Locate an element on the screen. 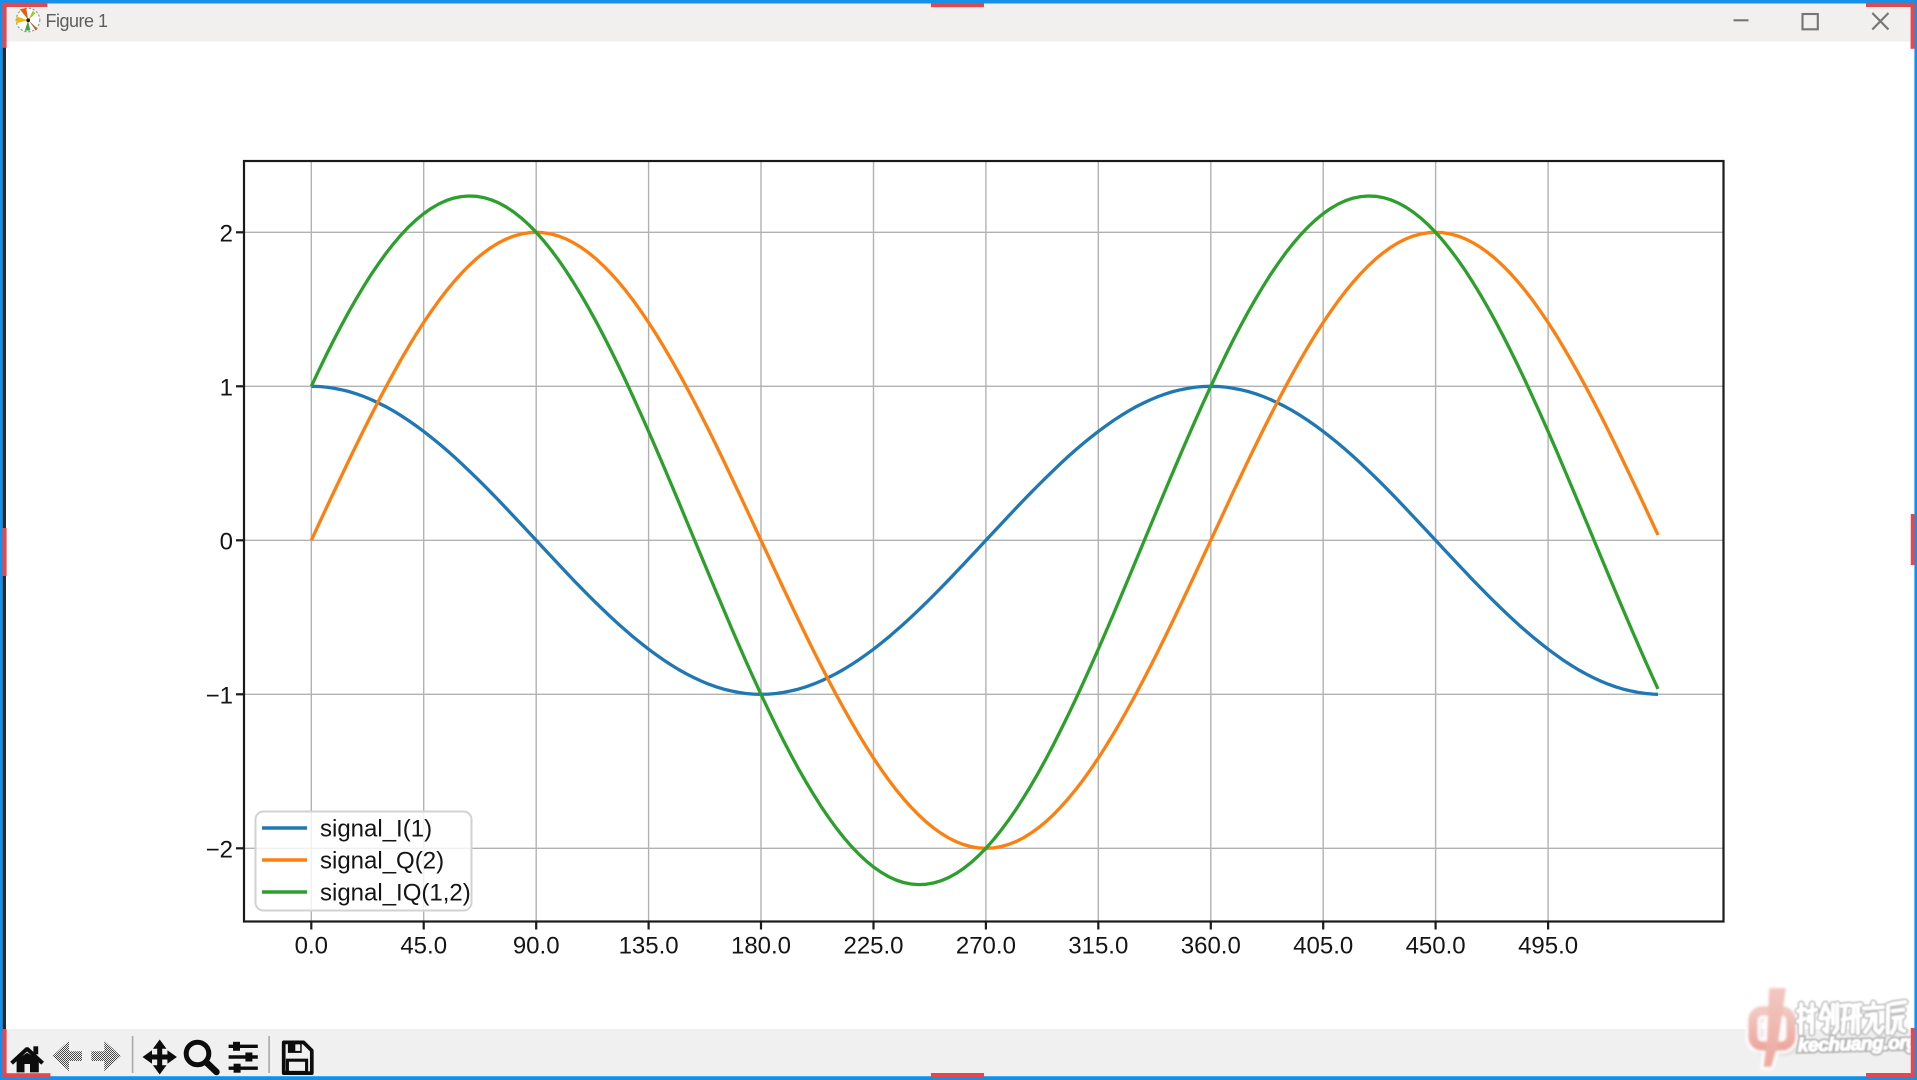  svg-text: 0 is located at coordinates (226, 541).